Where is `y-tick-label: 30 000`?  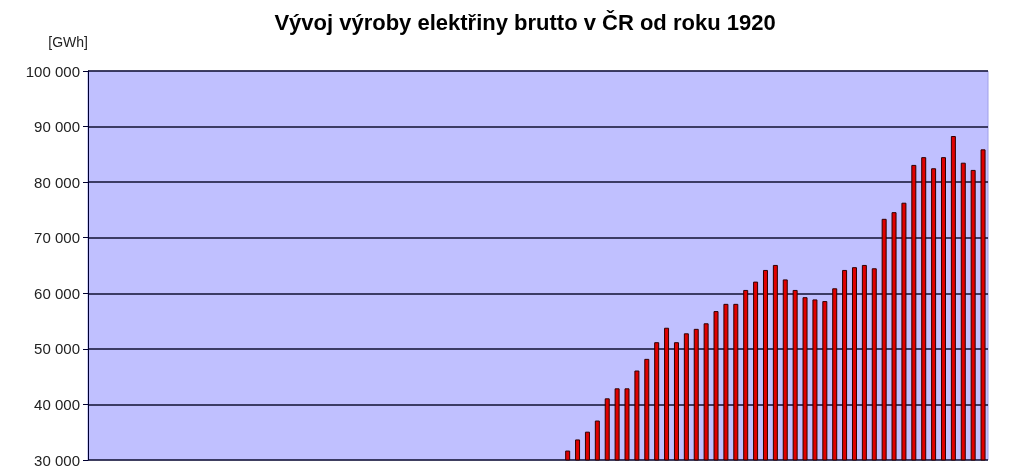
y-tick-label: 30 000 is located at coordinates (57, 460).